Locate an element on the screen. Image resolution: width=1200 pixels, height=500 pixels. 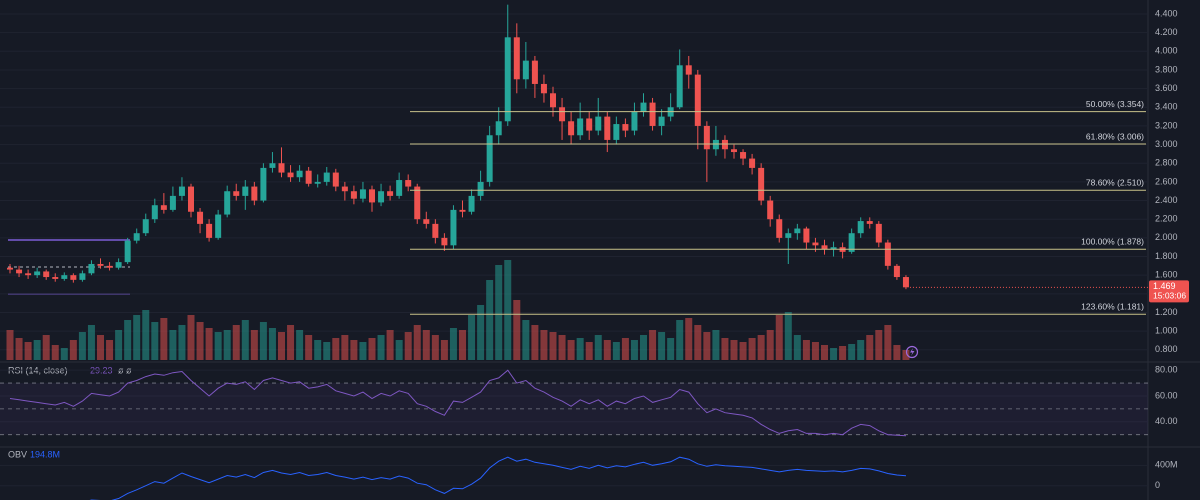
obv-title: OBV is located at coordinates (17, 454).